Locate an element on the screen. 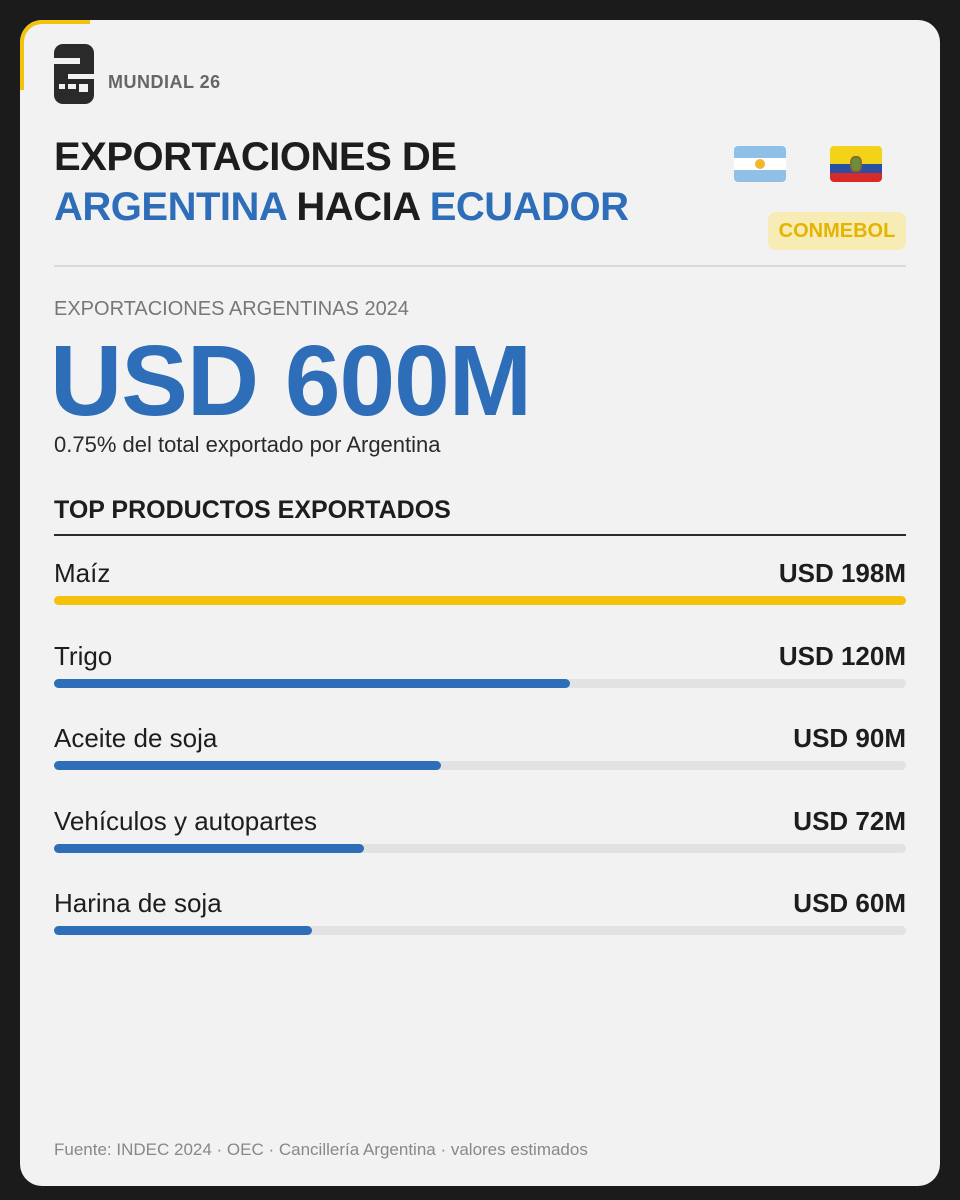 The height and width of the screenshot is (1200, 960). product-value-label: USD 72M is located at coordinates (849, 820).